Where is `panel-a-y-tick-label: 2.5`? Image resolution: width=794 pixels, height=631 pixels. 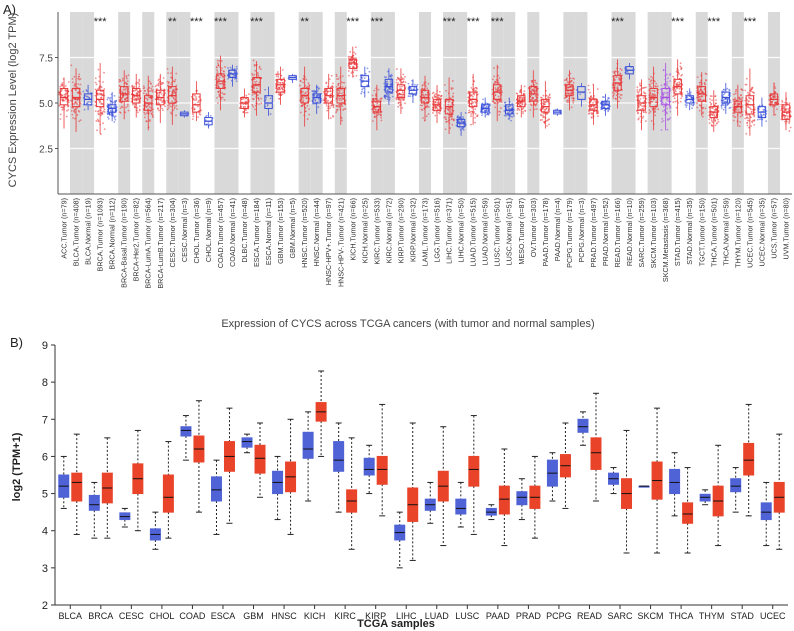
panel-a-y-tick-label: 2.5 is located at coordinates (46, 150).